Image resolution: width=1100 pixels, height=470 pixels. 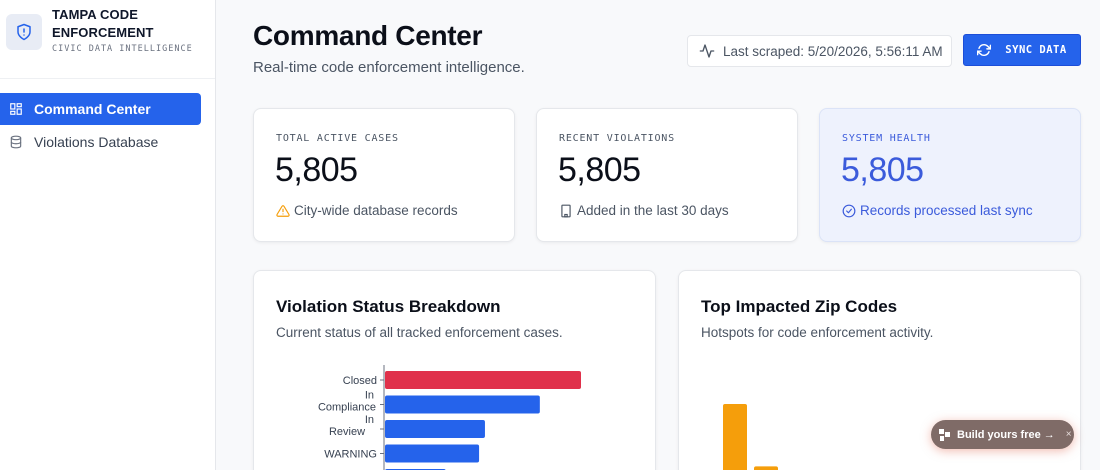 What do you see at coordinates (103, 32) in the screenshot?
I see `brand-title-line2: ENFORCEMENT` at bounding box center [103, 32].